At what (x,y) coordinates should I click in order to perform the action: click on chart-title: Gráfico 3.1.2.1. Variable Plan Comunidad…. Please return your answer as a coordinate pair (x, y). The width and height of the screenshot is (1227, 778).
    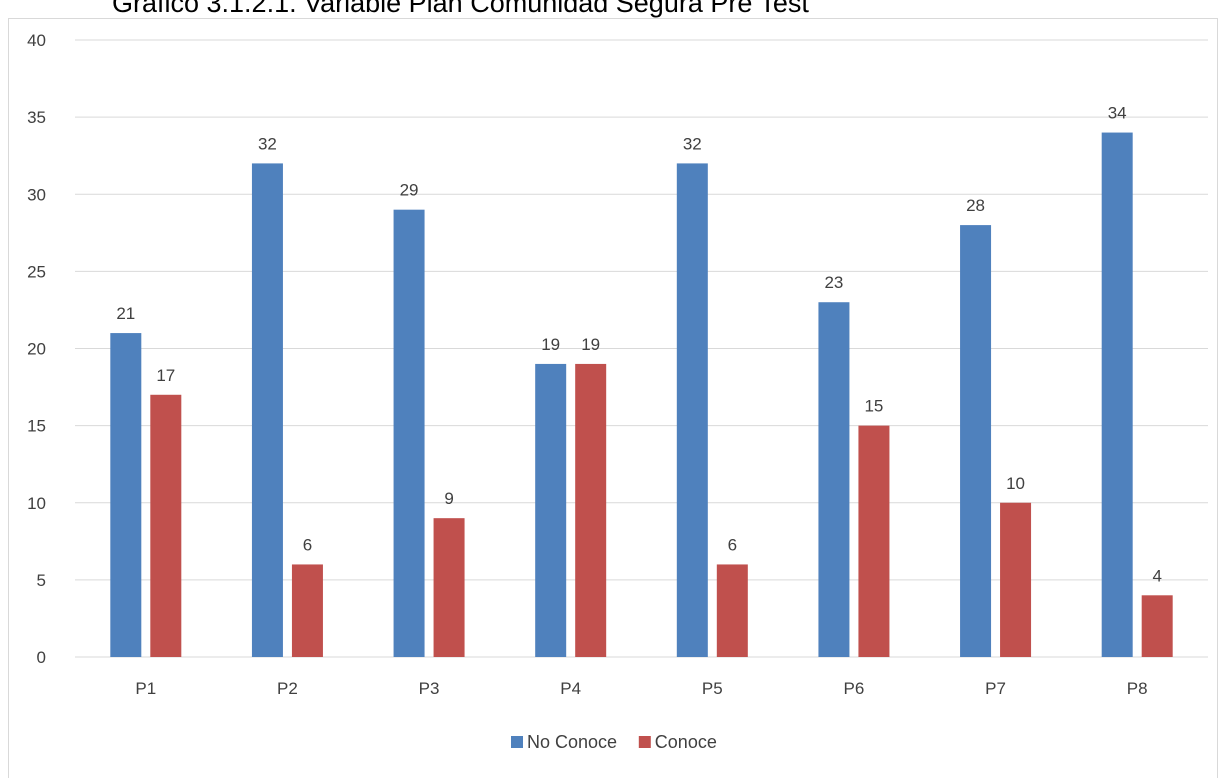
    Looking at the image, I should click on (460, 9).